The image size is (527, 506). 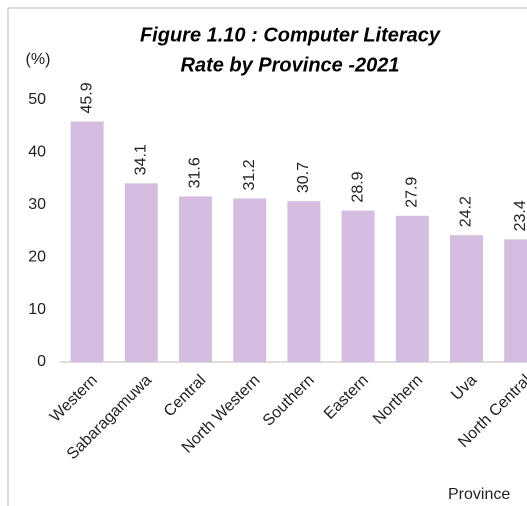 I want to click on data-label: 45.9, so click(x=86, y=97).